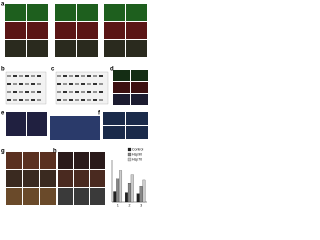  What do you see at coordinates (53, 70) in the screenshot?
I see `panel-letter: c` at bounding box center [53, 70].